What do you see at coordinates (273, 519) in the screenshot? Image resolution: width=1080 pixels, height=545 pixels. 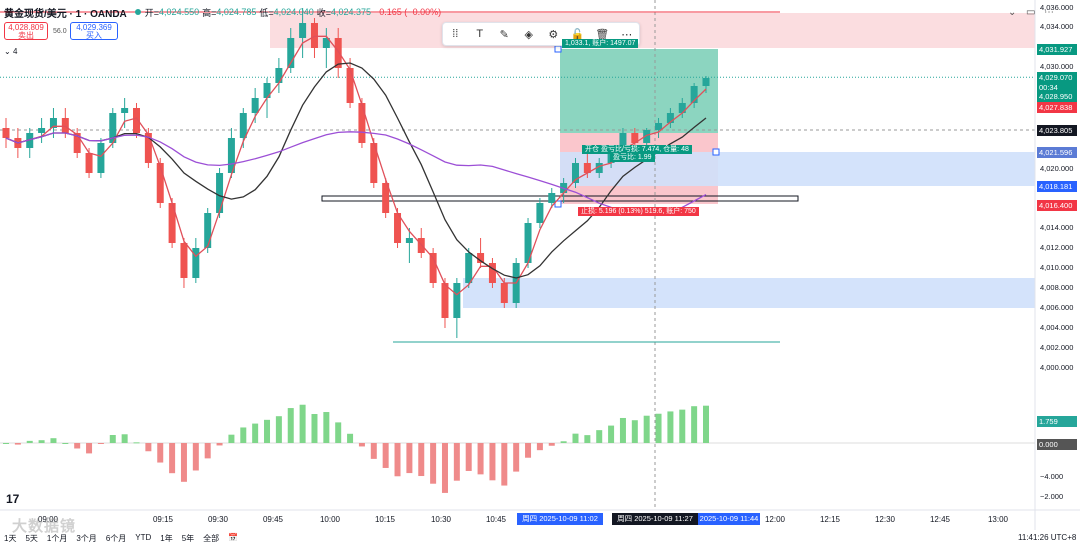 I see `time-tick: 09:45` at bounding box center [273, 519].